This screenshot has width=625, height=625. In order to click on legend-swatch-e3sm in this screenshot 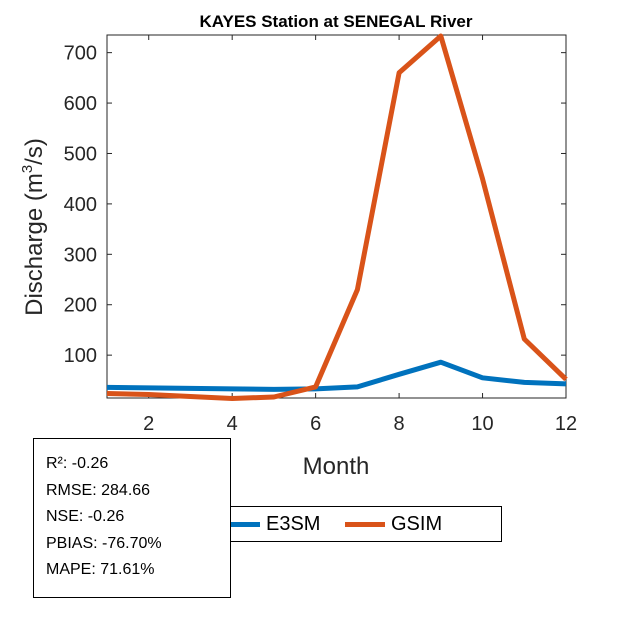, I will do `click(240, 524)`.